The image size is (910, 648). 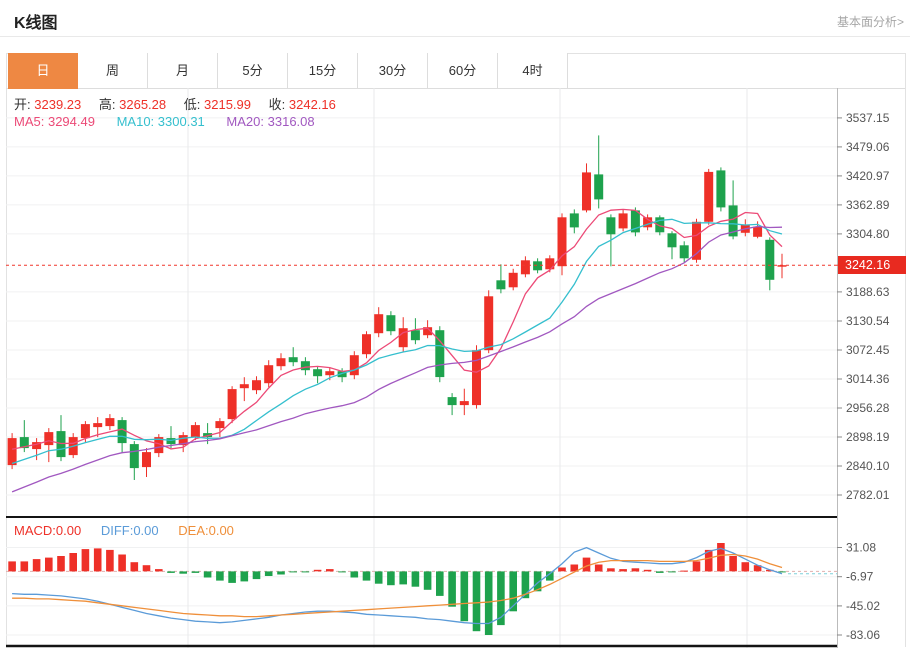 I want to click on interval-tabbar: 日 周 月 5分 15分 30分 60分 4时, so click(x=288, y=71).